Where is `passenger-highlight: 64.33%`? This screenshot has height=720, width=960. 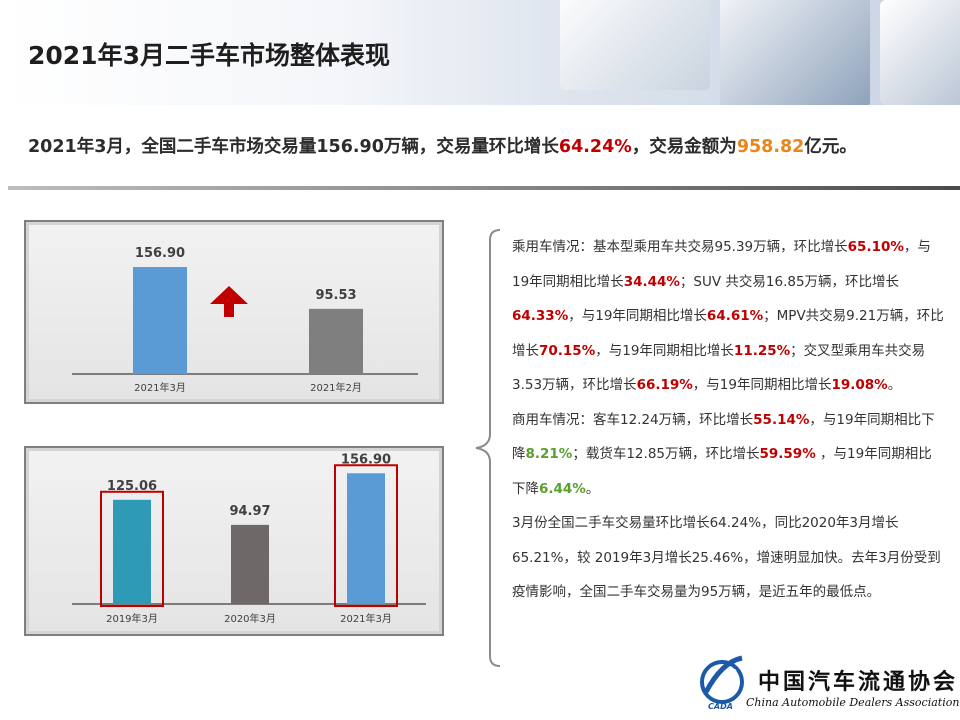 passenger-highlight: 64.33% is located at coordinates (540, 316).